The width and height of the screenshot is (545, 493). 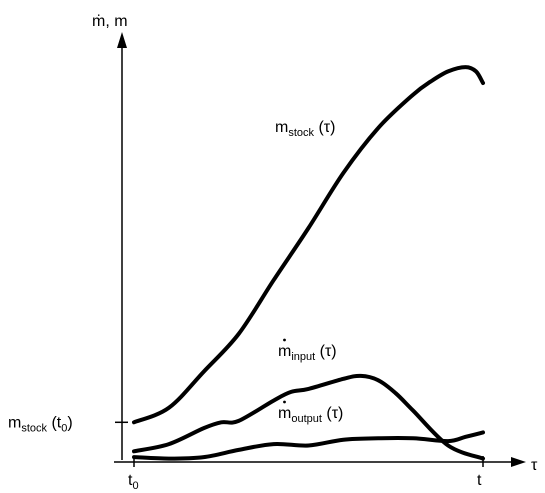 I want to click on series-label-input: minput (τ), so click(x=307, y=350).